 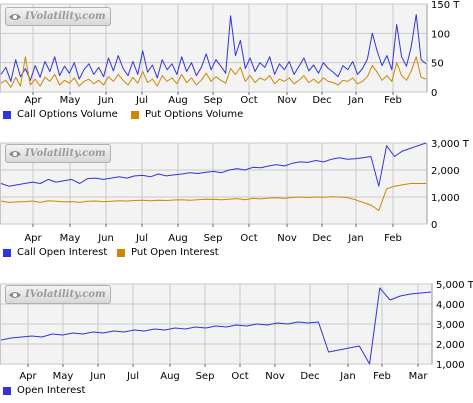 I want to click on legend-item-call-volume: Call Options Volume, so click(x=60, y=114).